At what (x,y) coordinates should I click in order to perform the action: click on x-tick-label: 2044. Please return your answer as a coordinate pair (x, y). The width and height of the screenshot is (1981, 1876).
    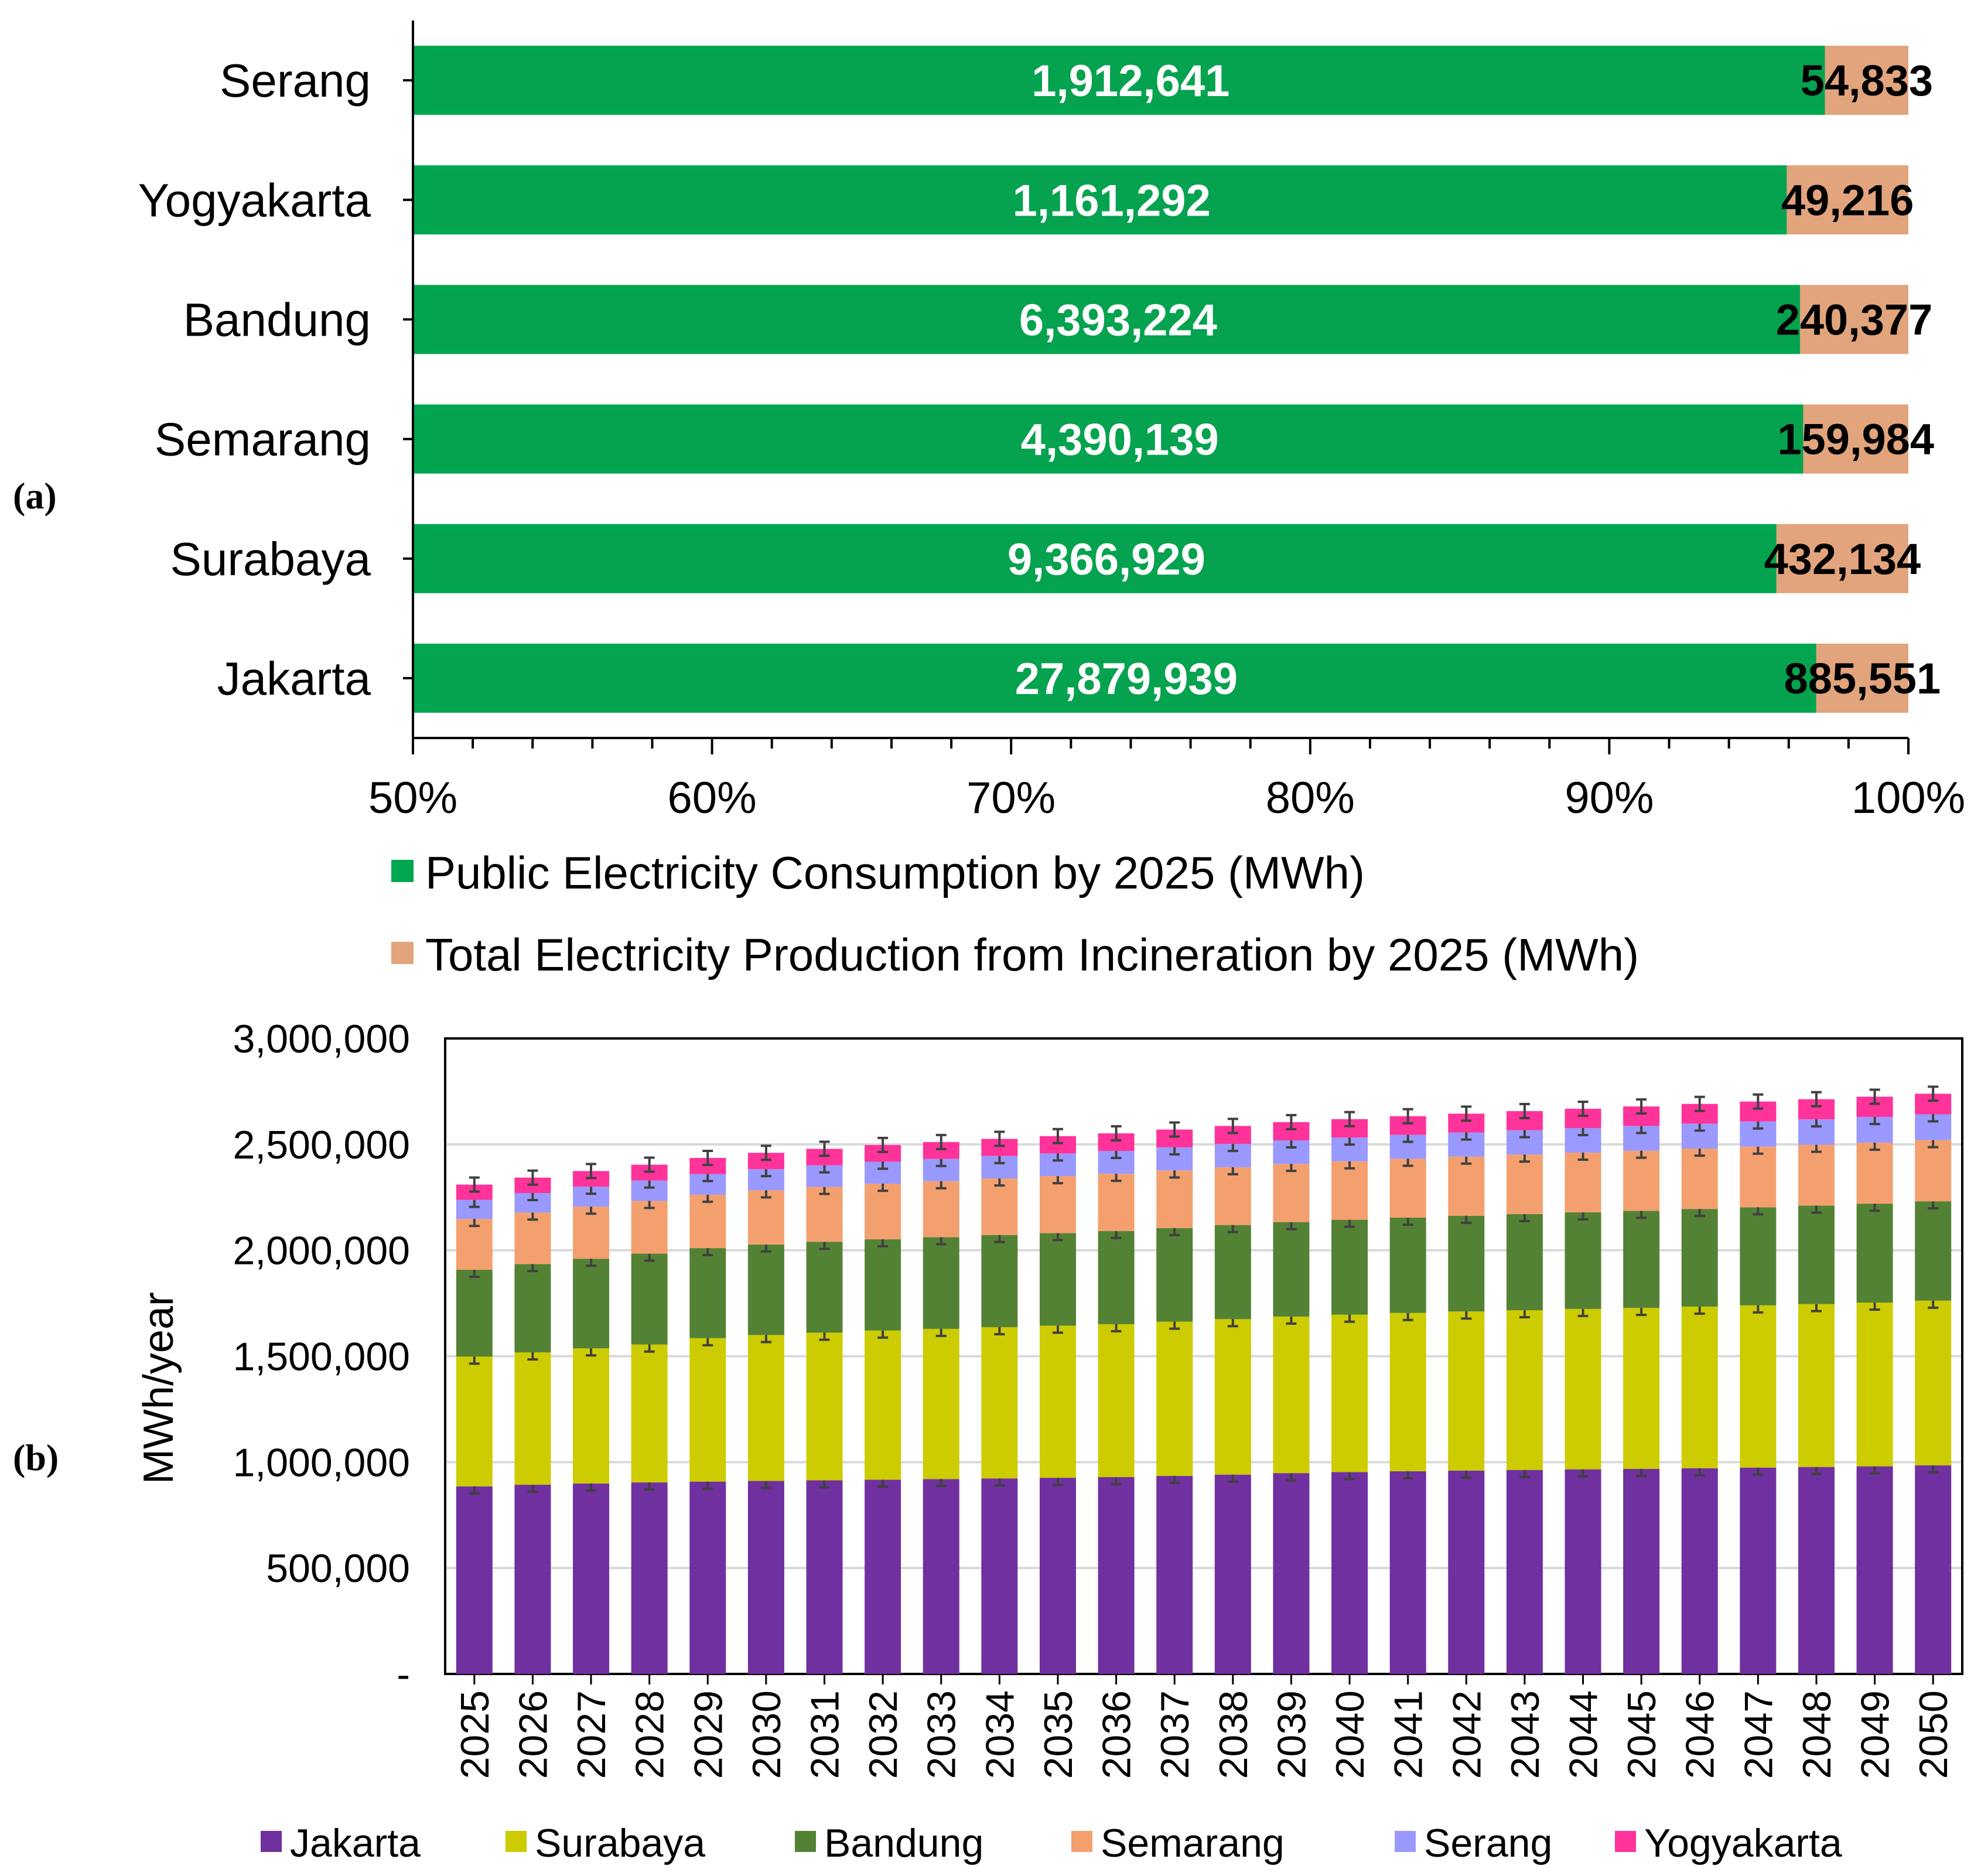
    Looking at the image, I should click on (1584, 1734).